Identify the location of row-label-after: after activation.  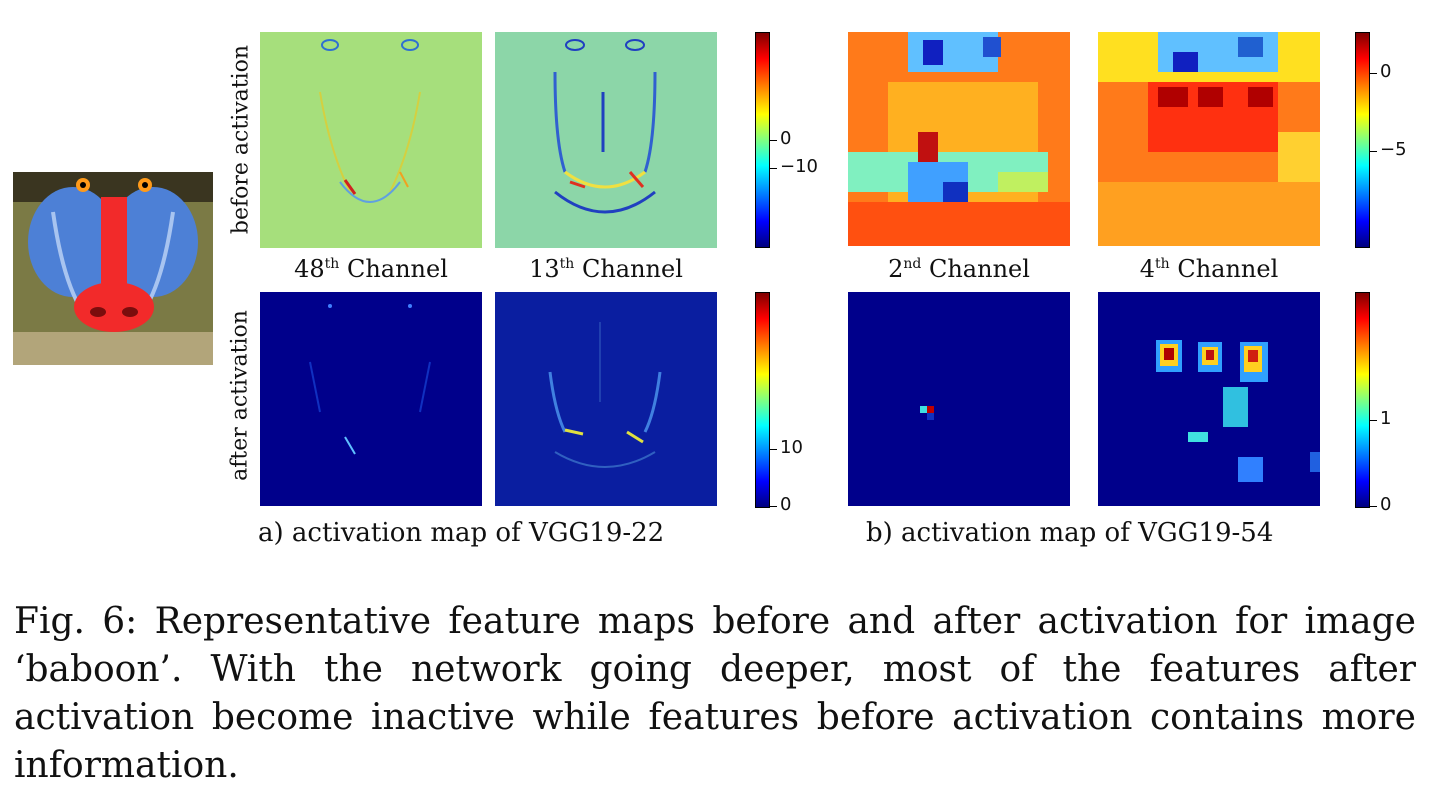
(240, 395).